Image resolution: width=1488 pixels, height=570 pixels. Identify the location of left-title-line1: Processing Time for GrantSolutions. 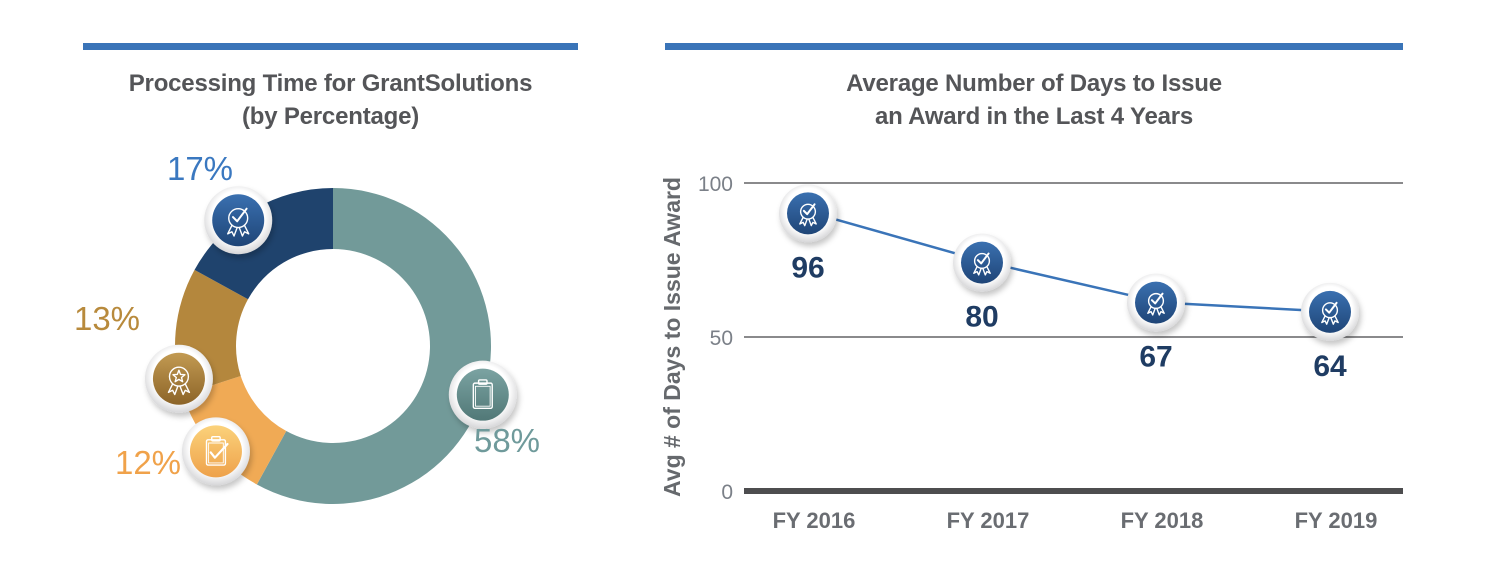
(330, 83).